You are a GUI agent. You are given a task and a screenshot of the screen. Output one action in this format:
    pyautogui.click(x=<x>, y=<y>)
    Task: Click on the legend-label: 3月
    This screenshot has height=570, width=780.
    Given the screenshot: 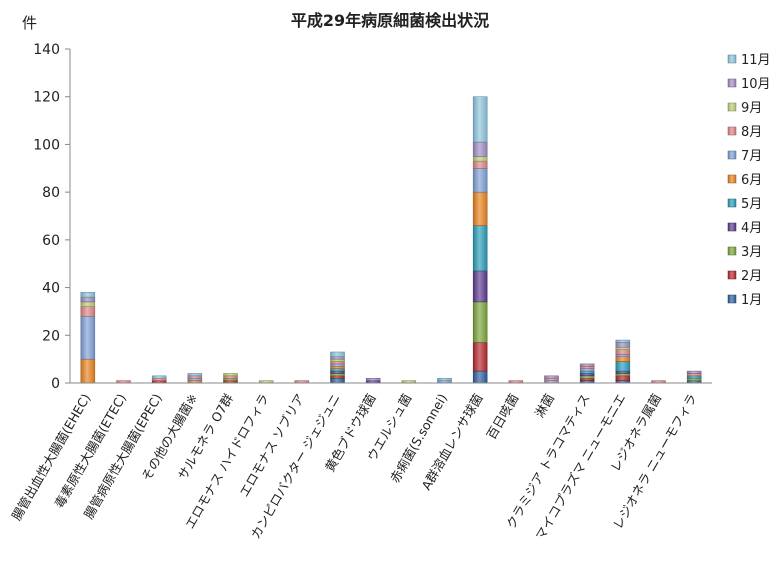 What is the action you would take?
    pyautogui.click(x=751, y=252)
    